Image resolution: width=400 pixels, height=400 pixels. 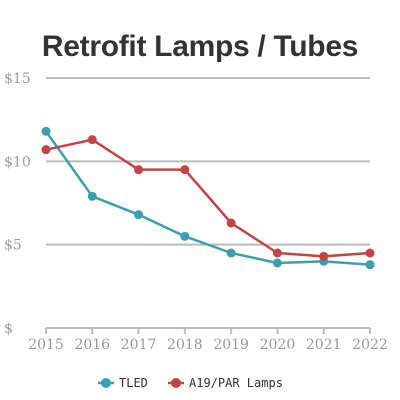 What do you see at coordinates (17, 162) in the screenshot?
I see `y-tick-label: $10` at bounding box center [17, 162].